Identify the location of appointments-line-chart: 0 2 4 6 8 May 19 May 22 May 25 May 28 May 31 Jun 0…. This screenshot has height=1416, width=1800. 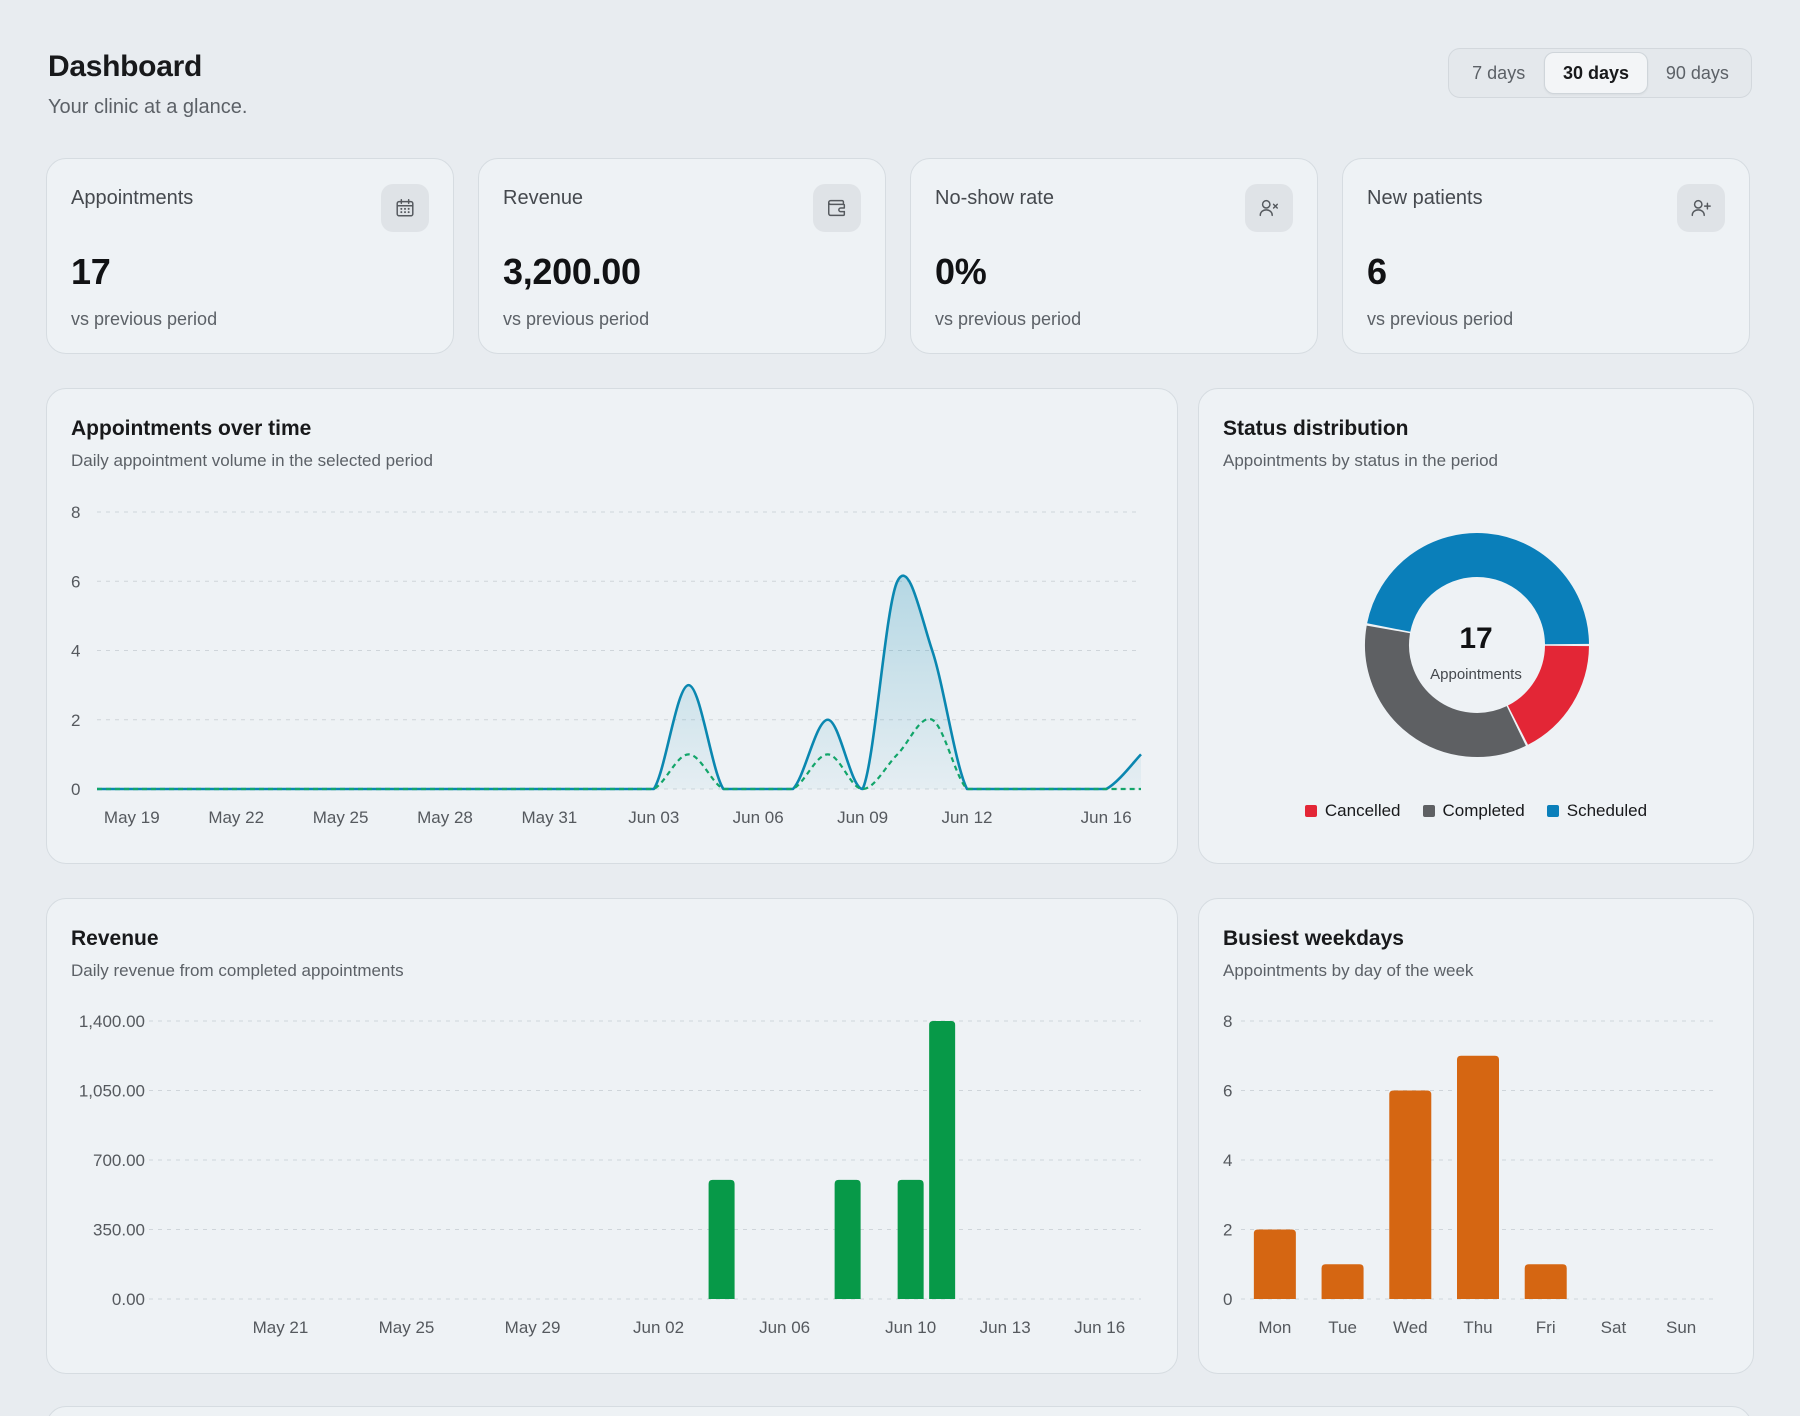
(606, 665).